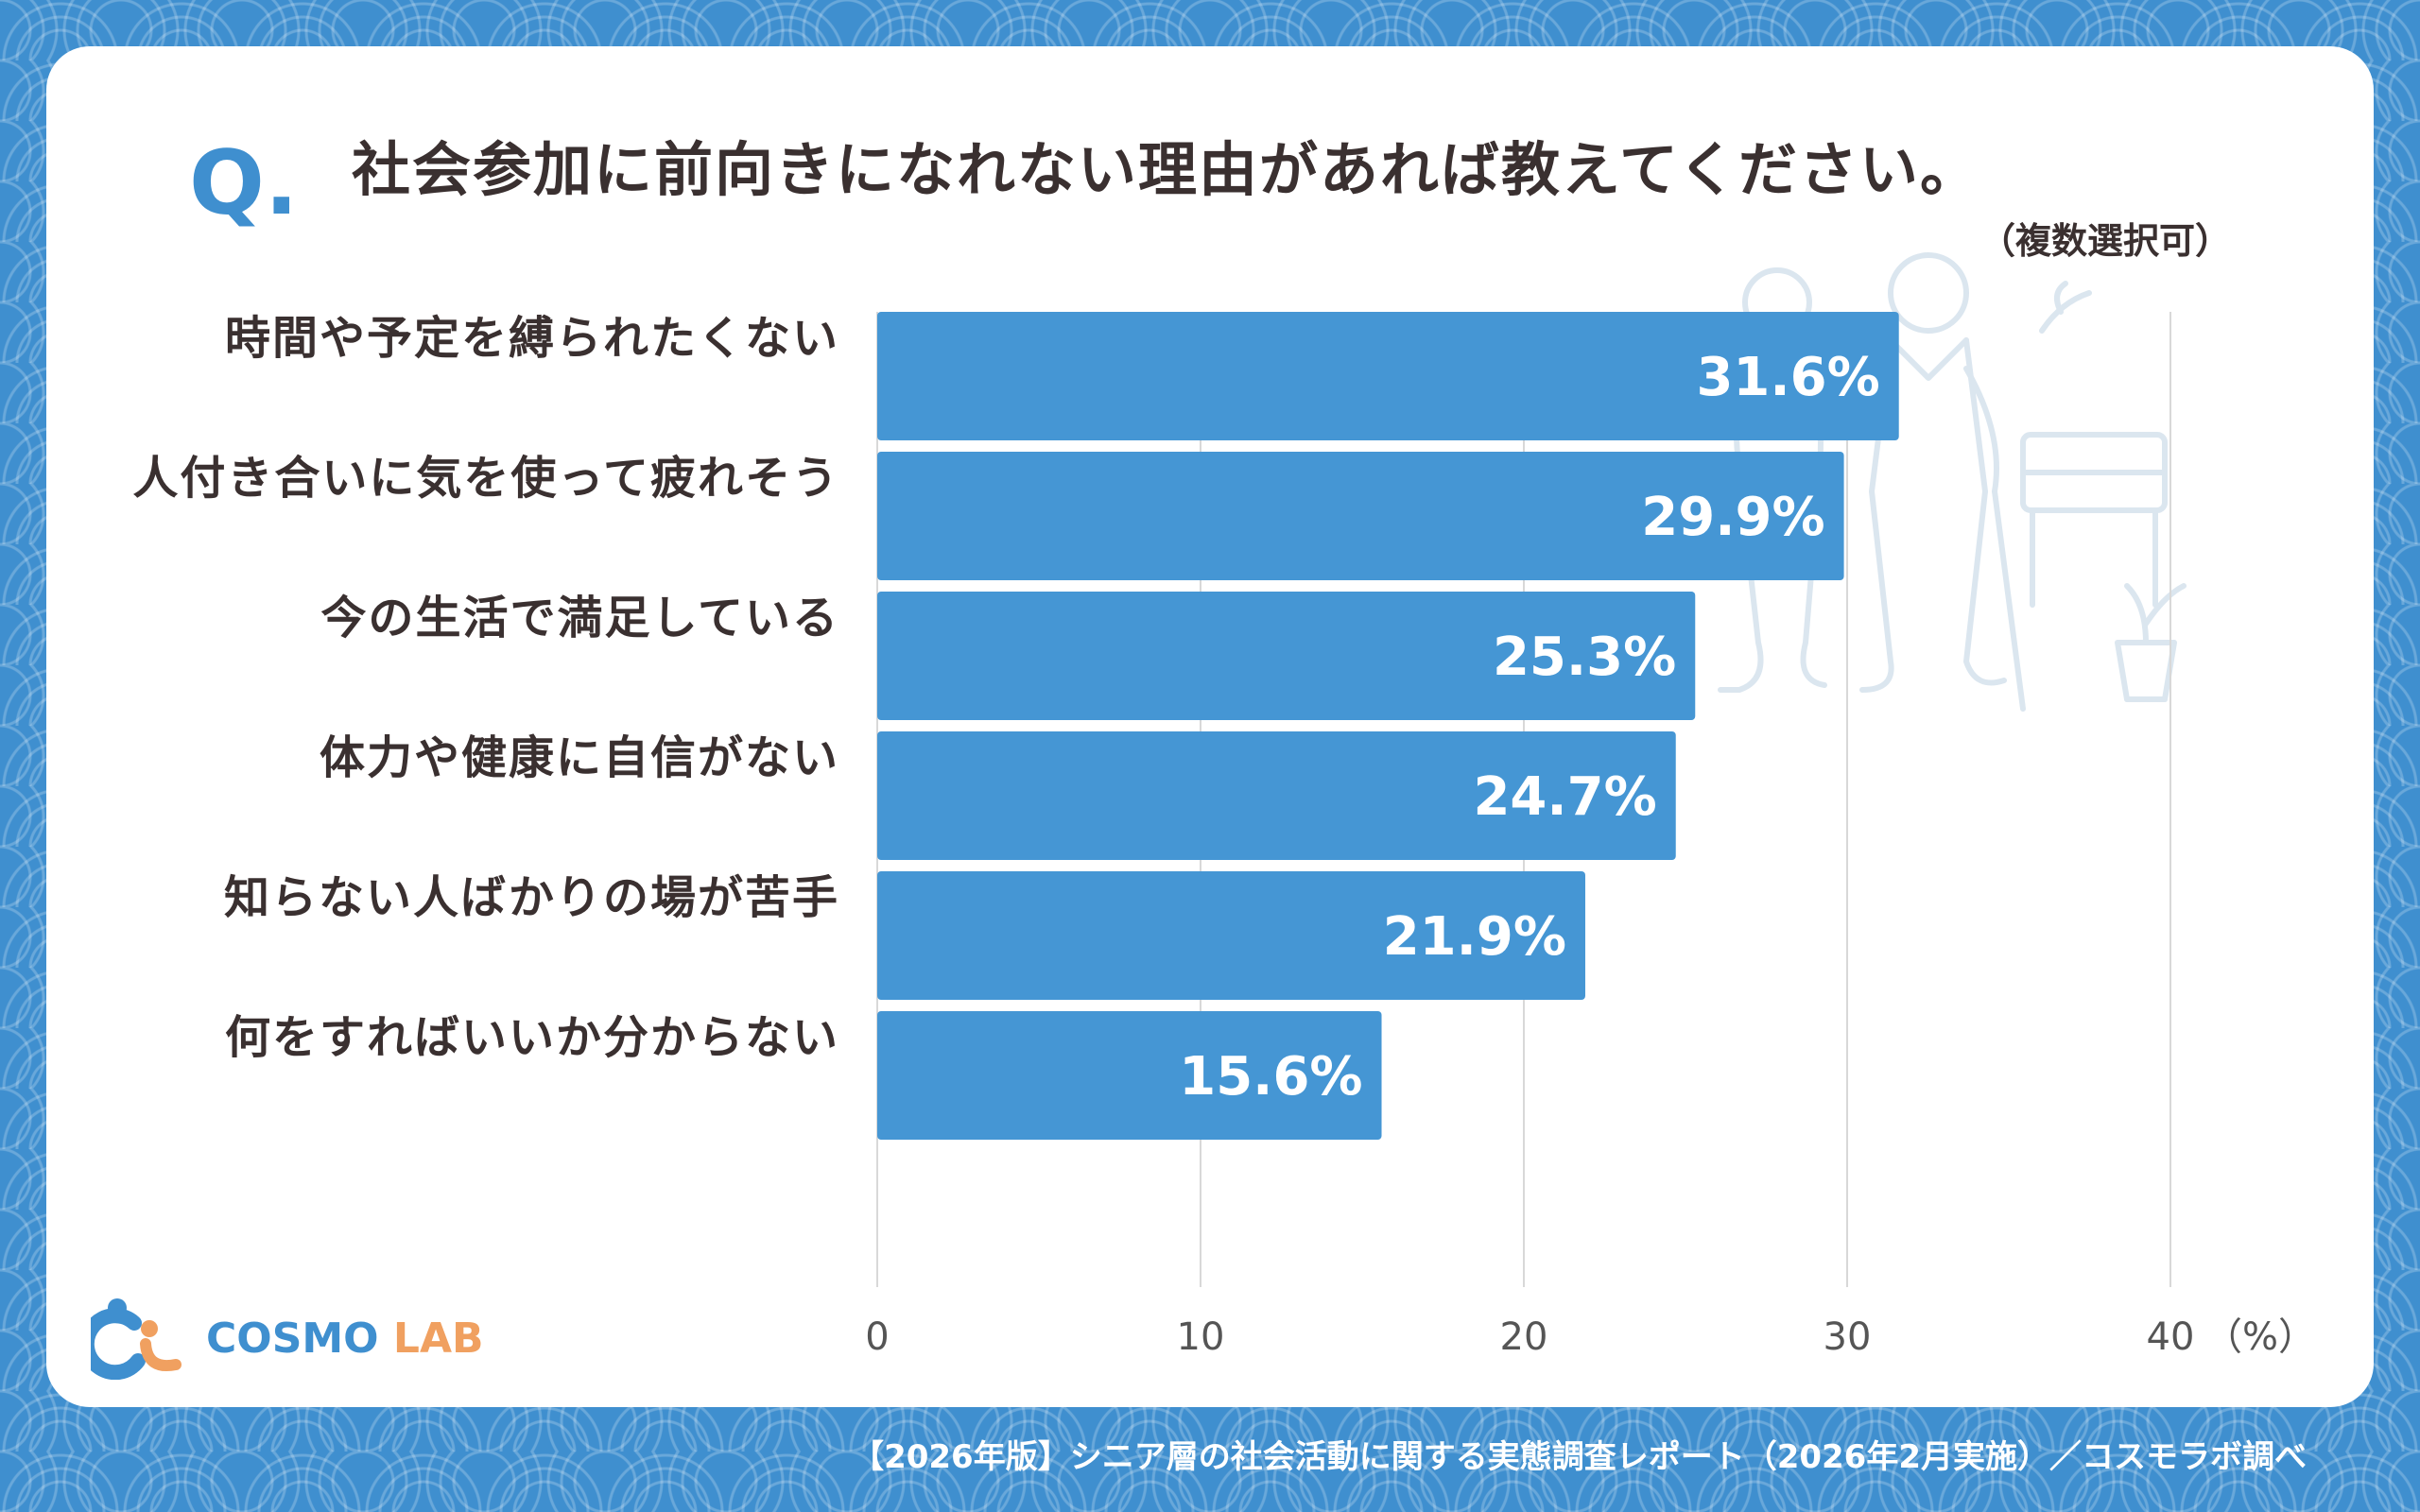 The image size is (2420, 1512). What do you see at coordinates (1270, 1077) in the screenshot?
I see `bar-value-label: 15.6%` at bounding box center [1270, 1077].